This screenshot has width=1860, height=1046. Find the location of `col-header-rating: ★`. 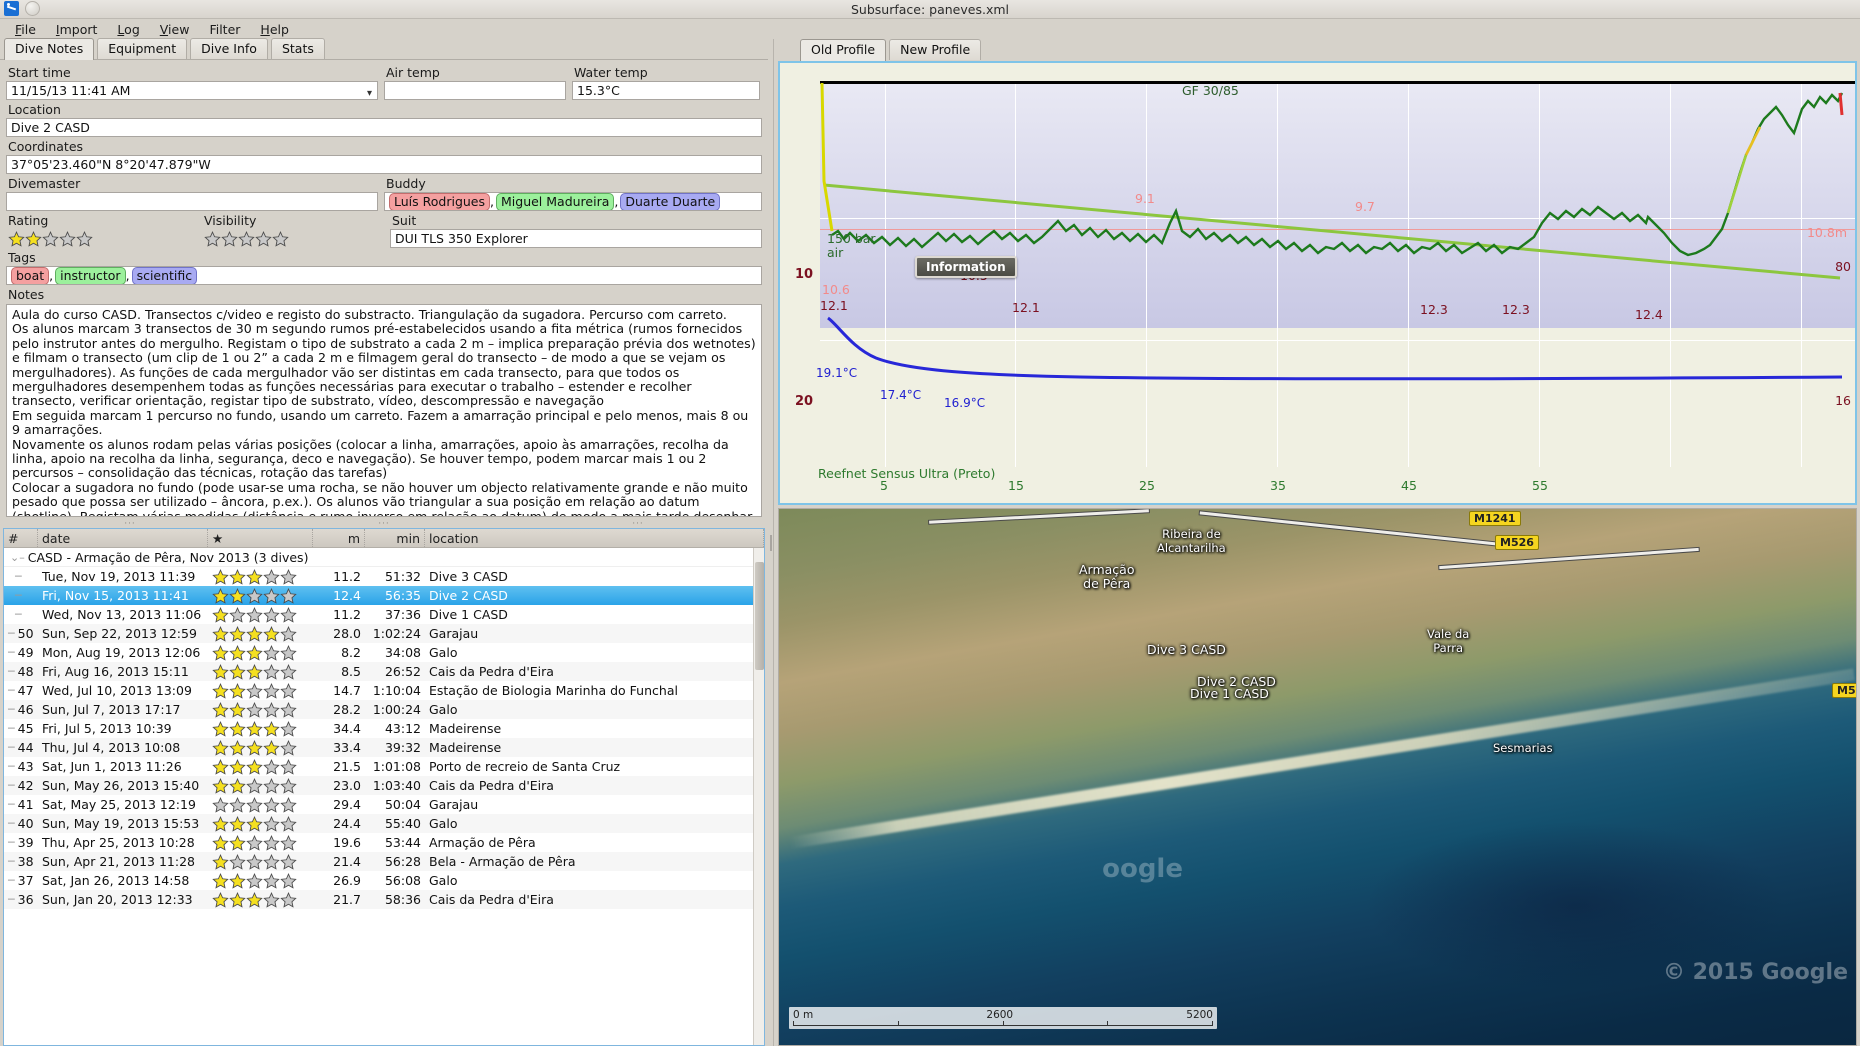

col-header-rating: ★ is located at coordinates (260, 538).